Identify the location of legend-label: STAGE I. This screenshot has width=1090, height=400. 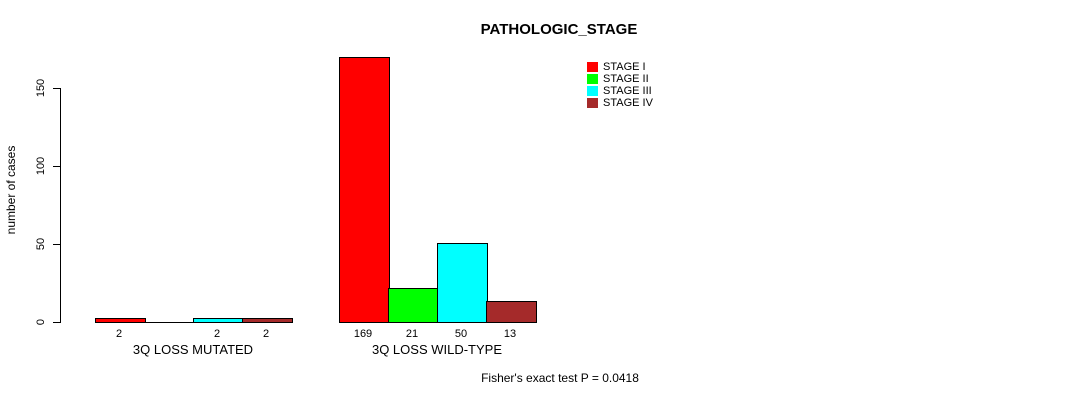
(624, 67).